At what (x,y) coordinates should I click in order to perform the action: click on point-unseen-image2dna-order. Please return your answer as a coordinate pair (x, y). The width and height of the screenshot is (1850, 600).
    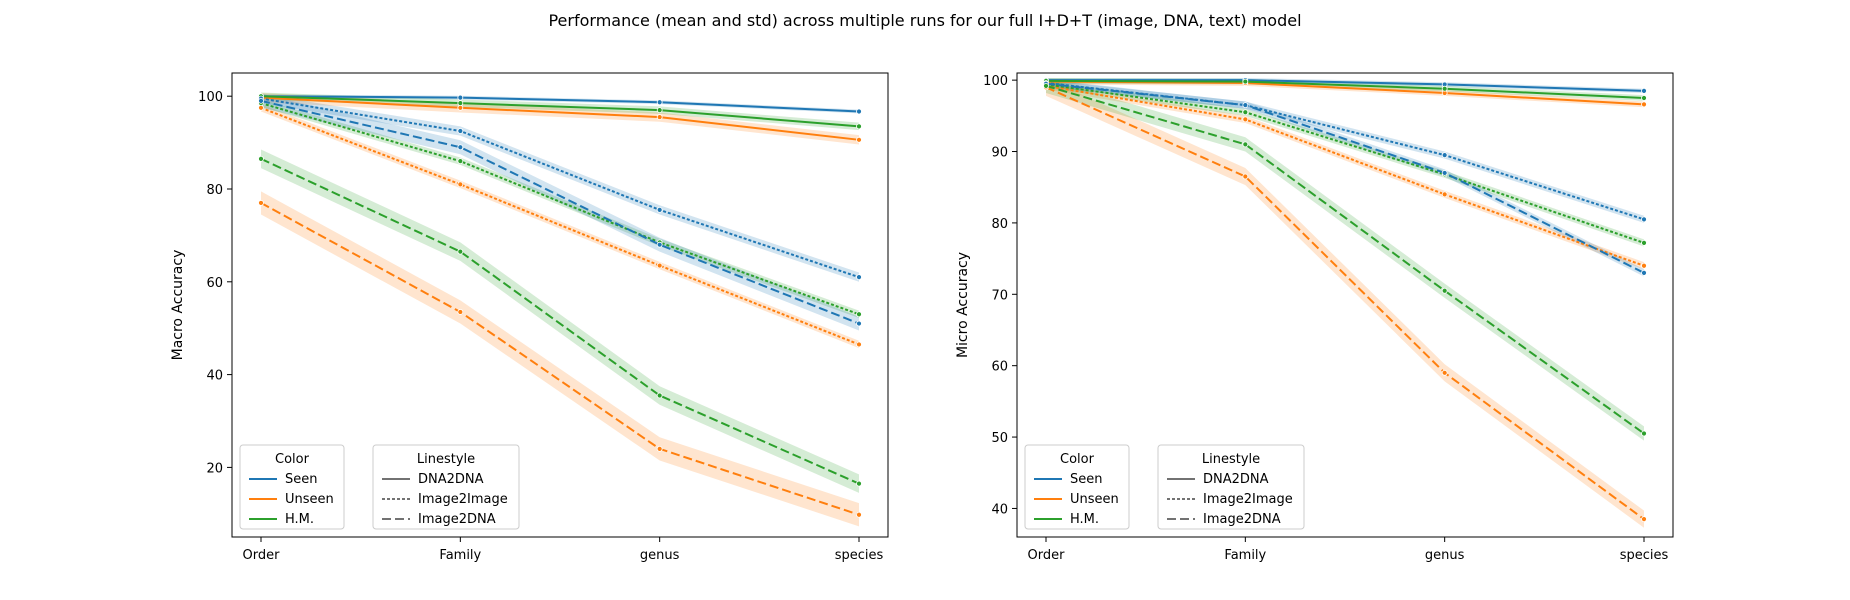
    Looking at the image, I should click on (261, 203).